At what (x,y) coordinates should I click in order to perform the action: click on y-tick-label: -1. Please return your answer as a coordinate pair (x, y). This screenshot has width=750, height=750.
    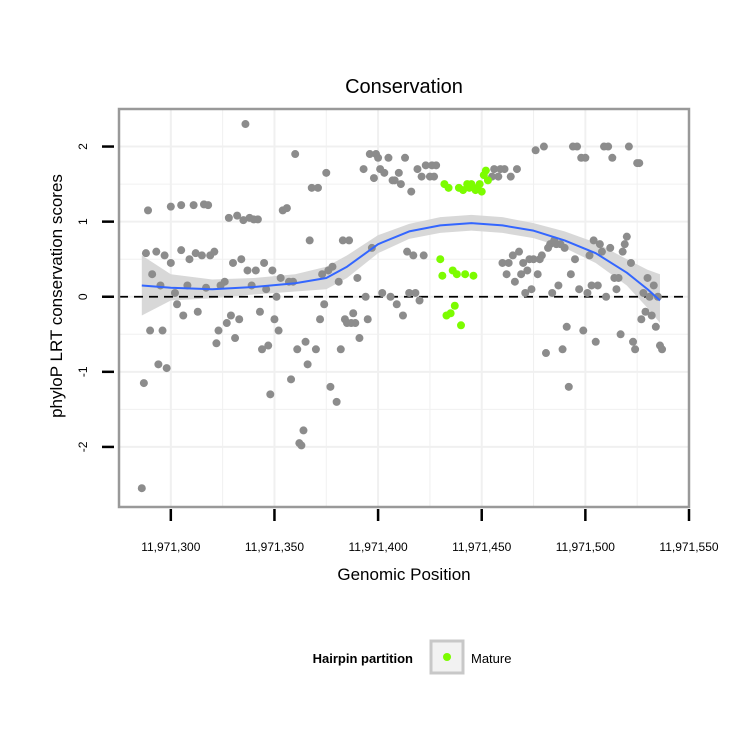
    Looking at the image, I should click on (83, 371).